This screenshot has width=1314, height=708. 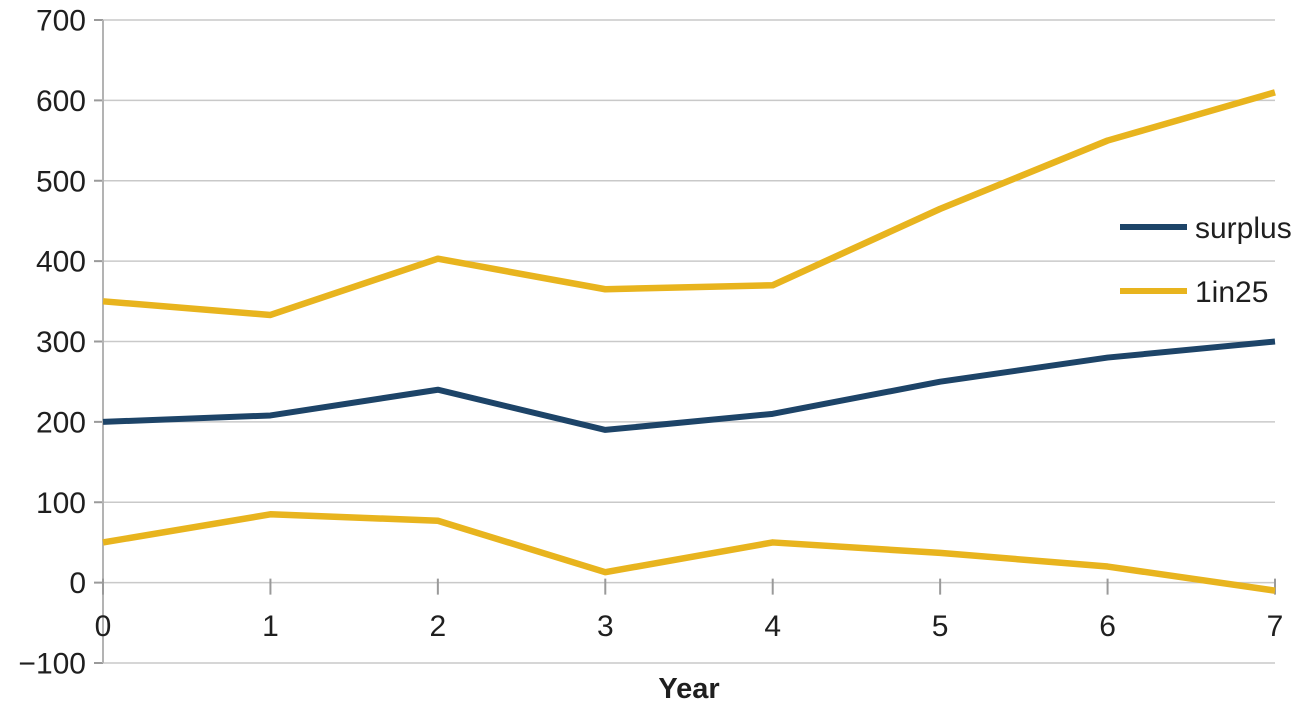 I want to click on y-tick-label: 0, so click(x=77, y=583).